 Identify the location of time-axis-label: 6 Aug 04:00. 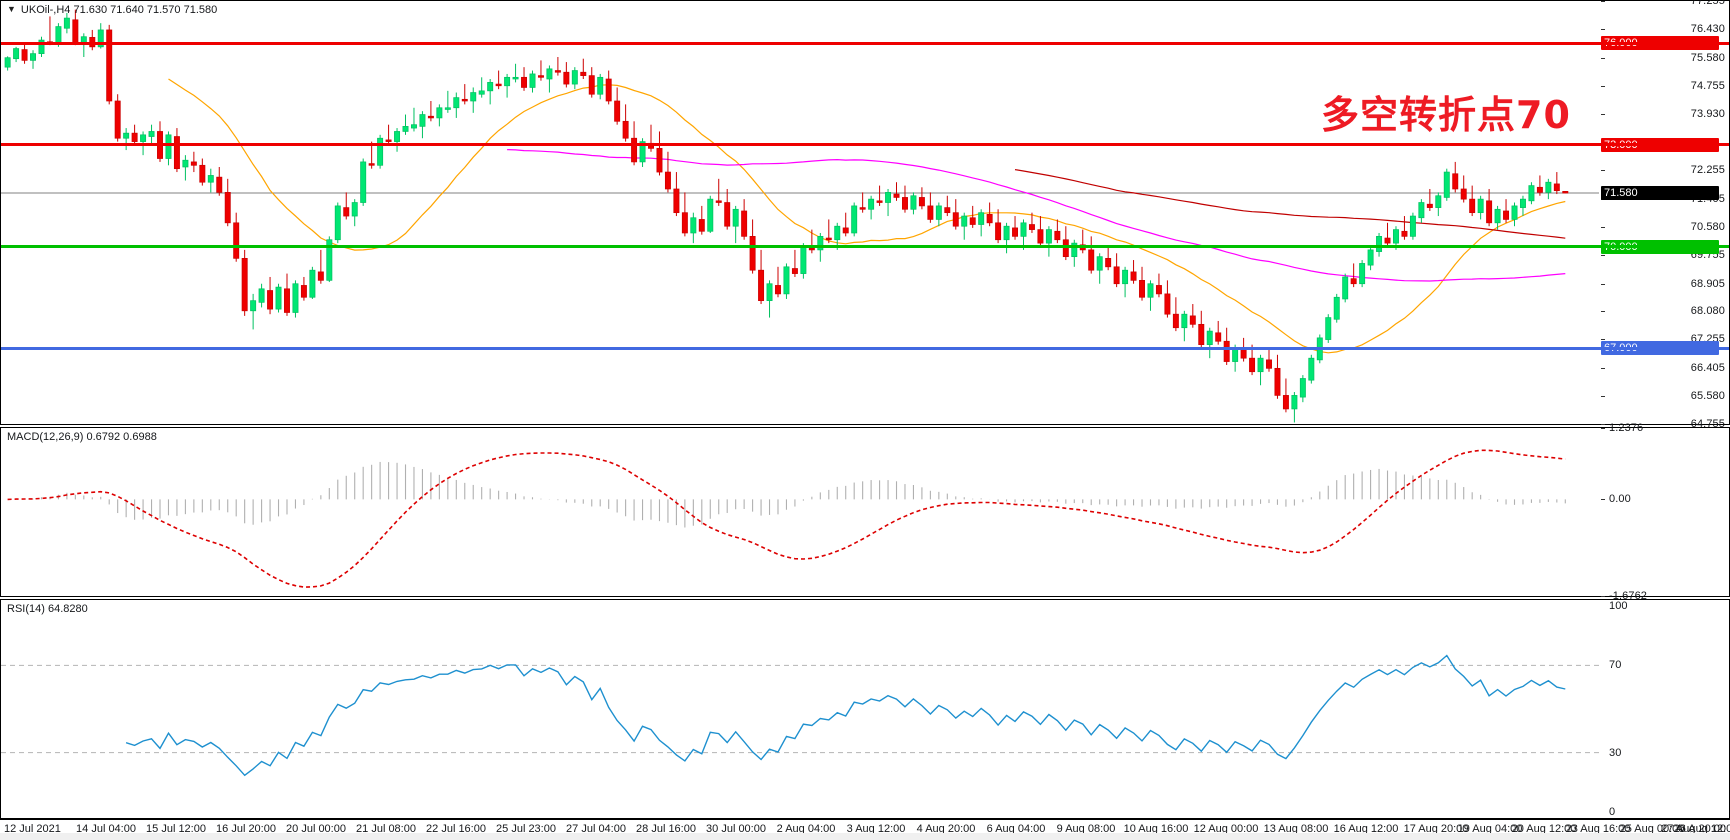
(1016, 829).